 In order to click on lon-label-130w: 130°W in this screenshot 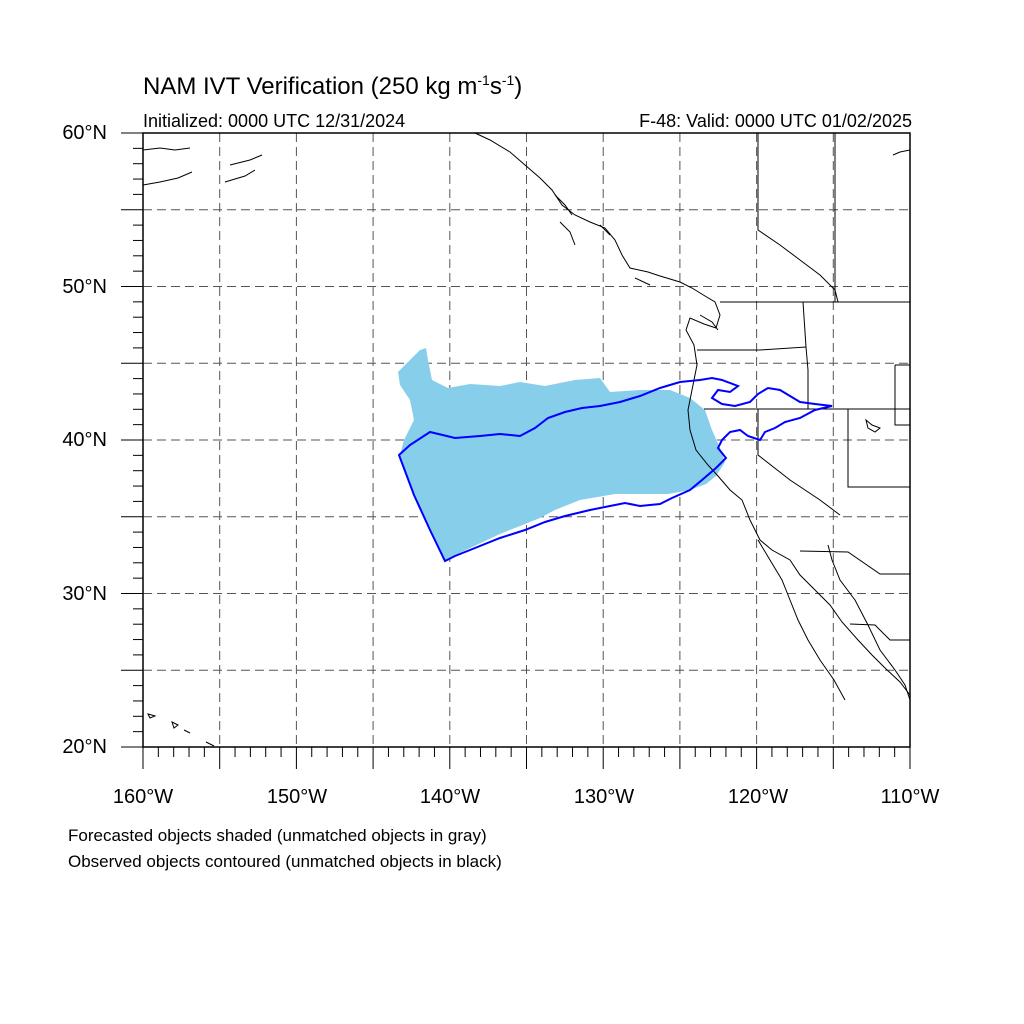, I will do `click(604, 797)`.